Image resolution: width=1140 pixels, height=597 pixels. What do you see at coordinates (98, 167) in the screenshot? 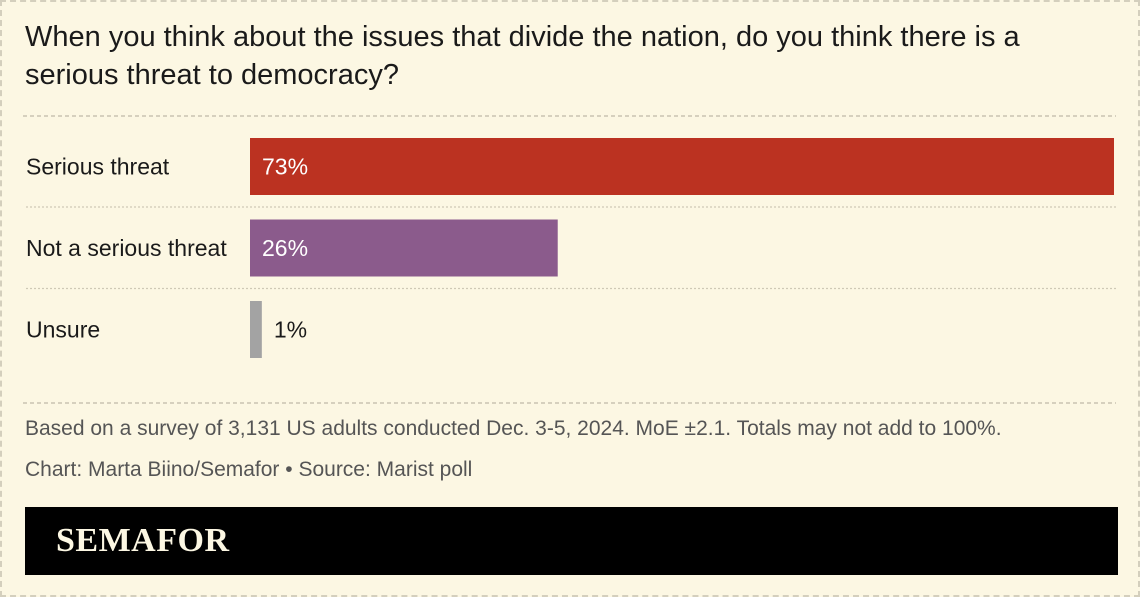
I see `category-label-serious-threat: Serious threat` at bounding box center [98, 167].